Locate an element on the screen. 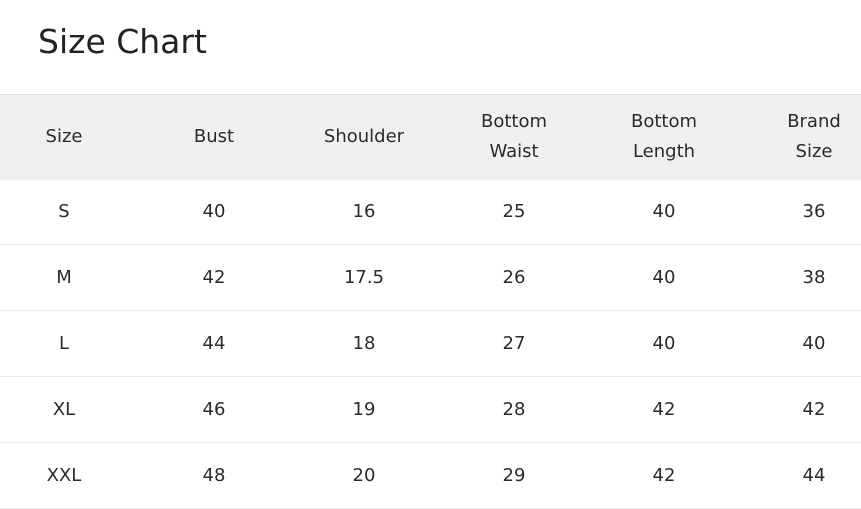 The image size is (861, 509). column-header: Bottom Waist is located at coordinates (514, 137).